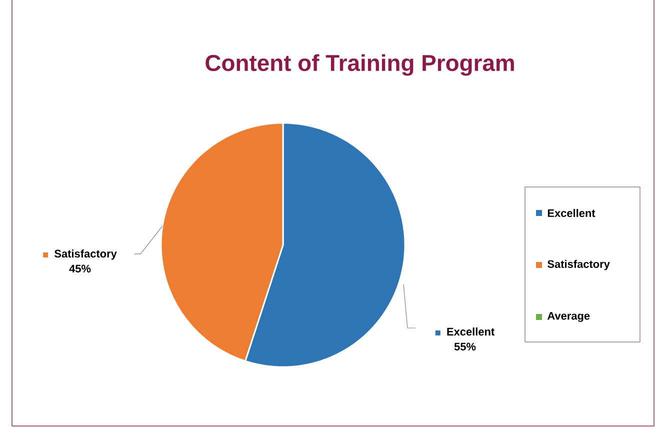 The width and height of the screenshot is (656, 427). Describe the element at coordinates (568, 317) in the screenshot. I see `legend-label: Average` at that location.